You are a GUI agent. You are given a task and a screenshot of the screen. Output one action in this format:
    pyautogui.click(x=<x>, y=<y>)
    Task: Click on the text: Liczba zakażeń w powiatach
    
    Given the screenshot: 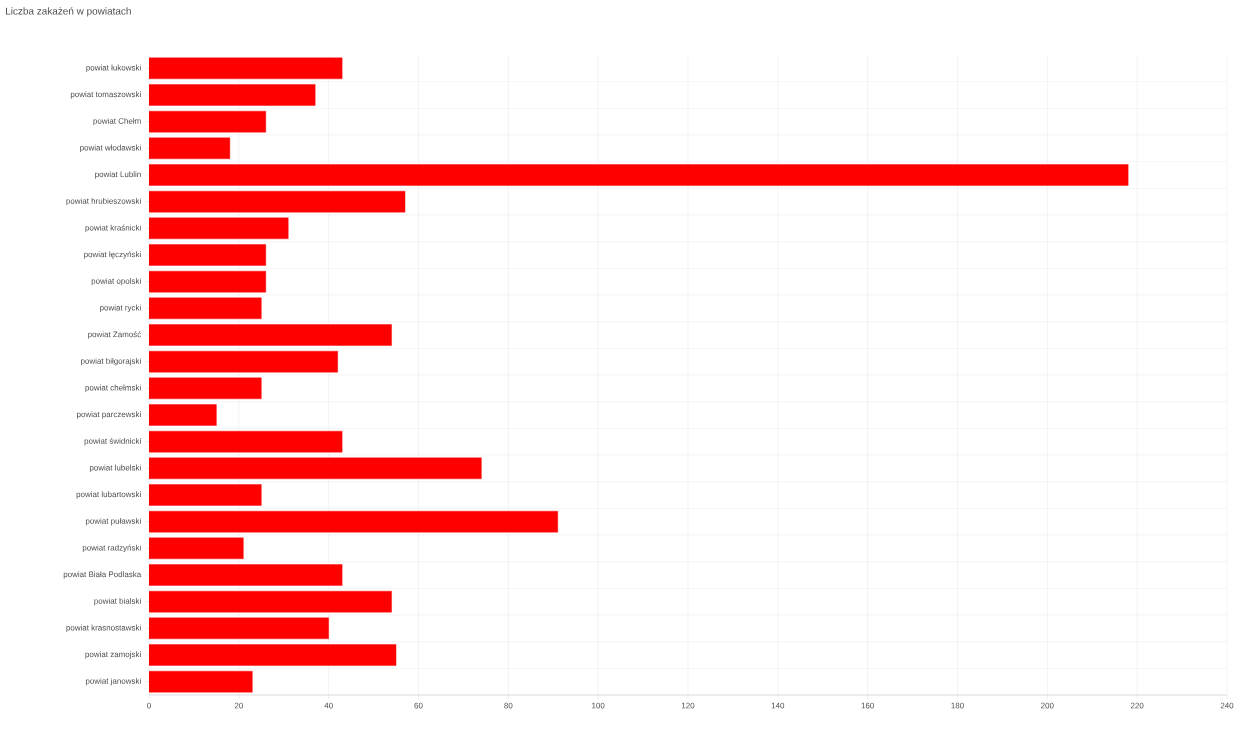 What is the action you would take?
    pyautogui.click(x=68, y=12)
    